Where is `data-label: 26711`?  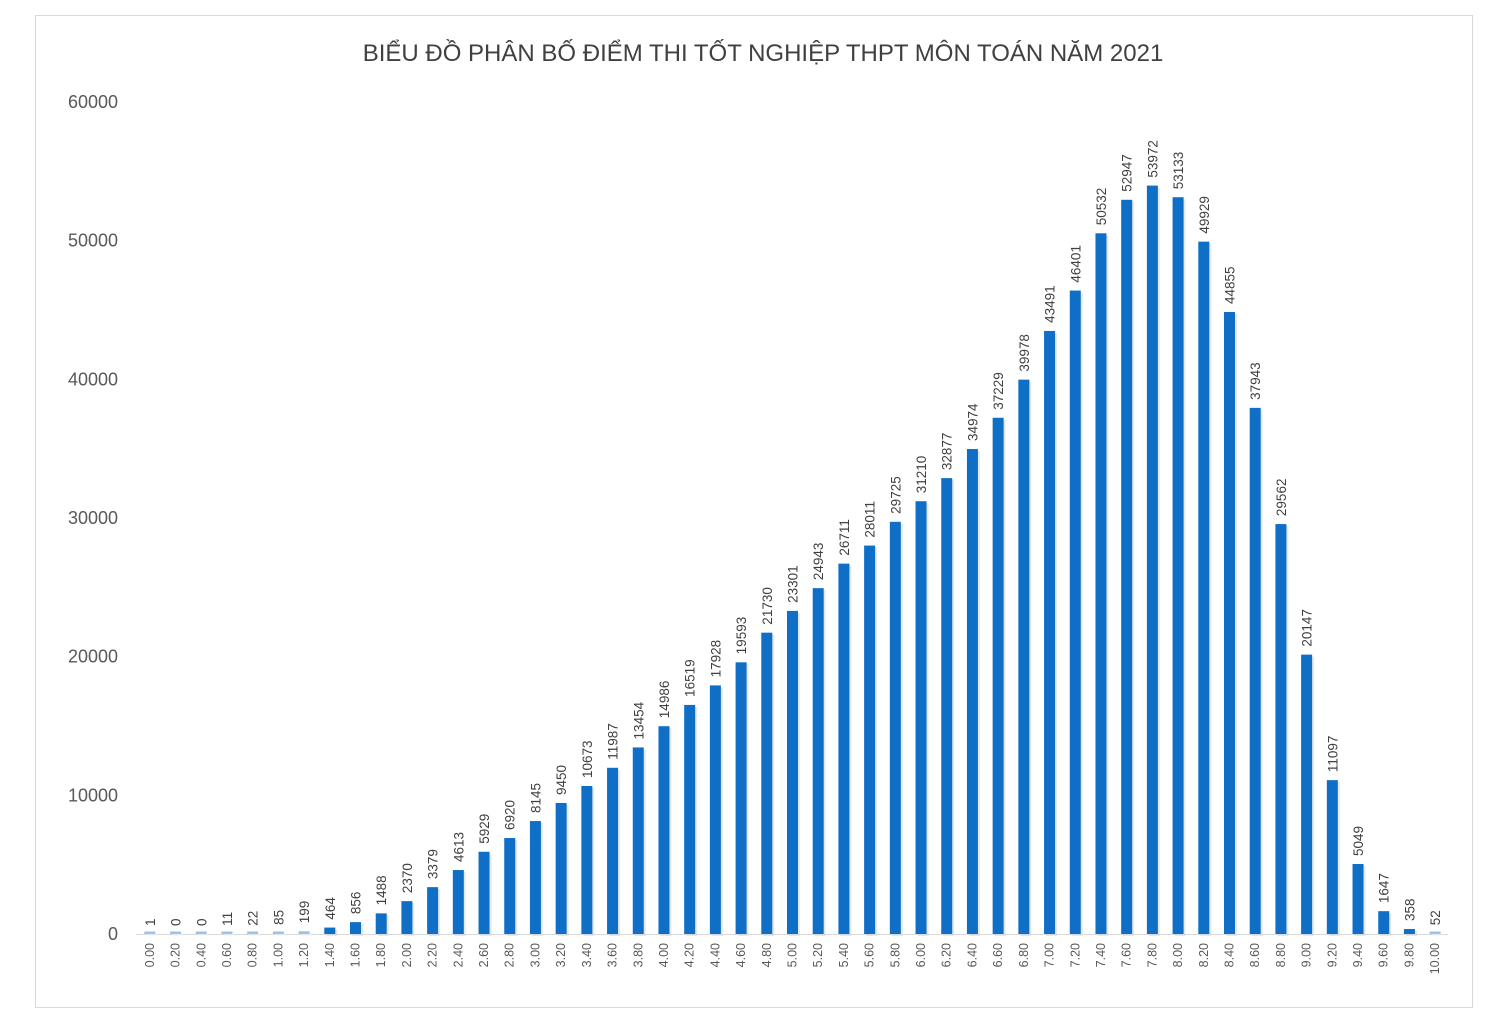
data-label: 26711 is located at coordinates (844, 537).